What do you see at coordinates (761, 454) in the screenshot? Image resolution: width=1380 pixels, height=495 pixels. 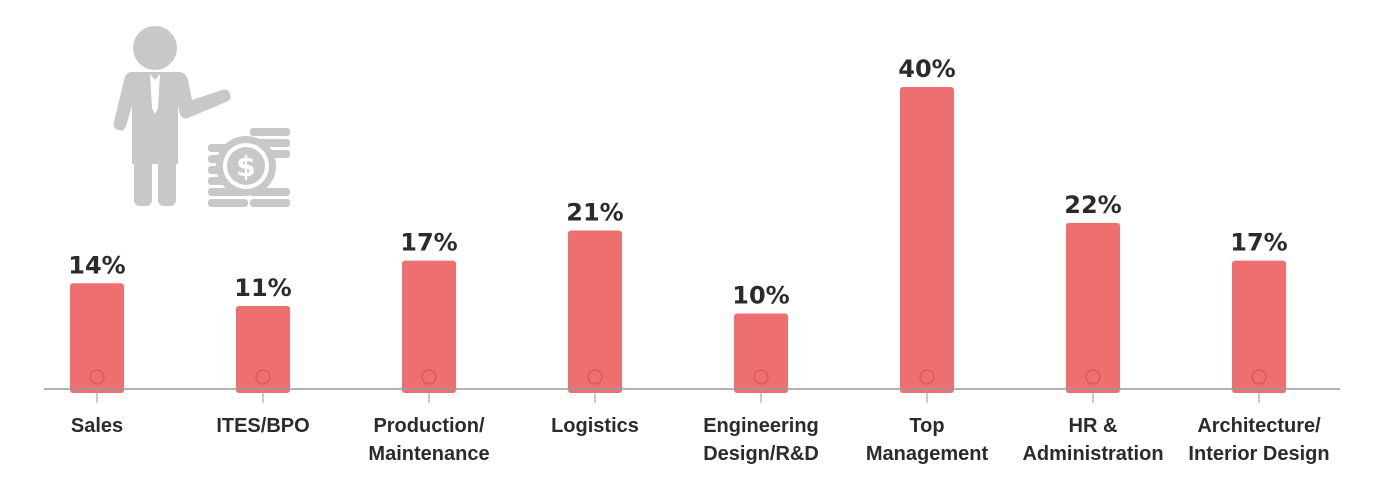 I see `category-label-line: Design/R&D` at bounding box center [761, 454].